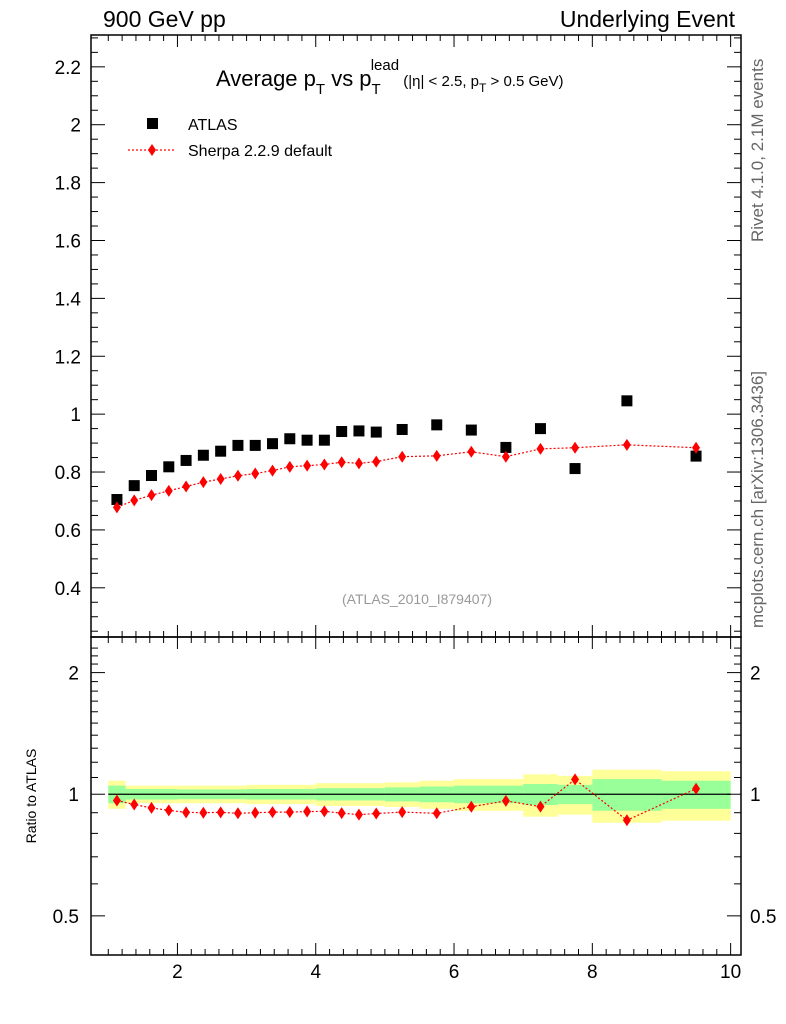 Image resolution: width=786 pixels, height=1024 pixels. I want to click on legend: ATLAS Sherpa 2.2.9 default, so click(230, 138).